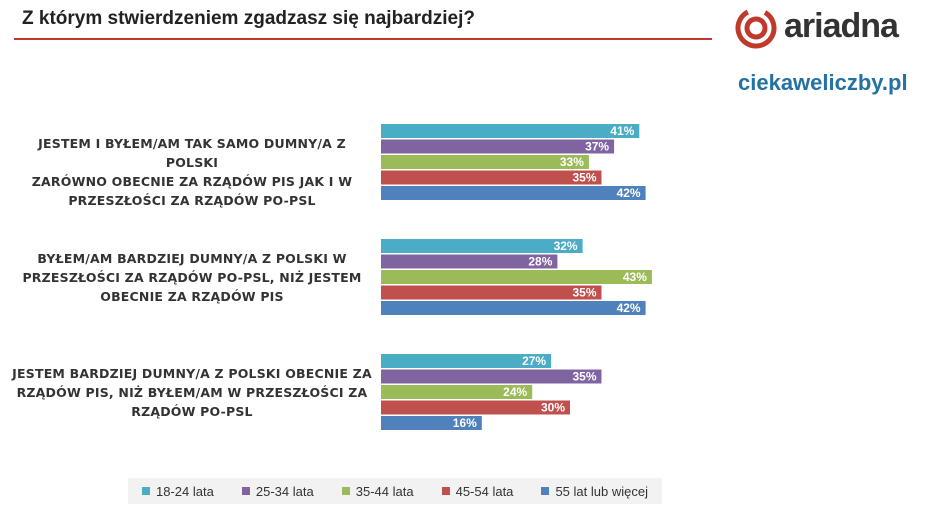 This screenshot has height=519, width=940. What do you see at coordinates (540, 262) in the screenshot?
I see `data-label-2-2: 28%` at bounding box center [540, 262].